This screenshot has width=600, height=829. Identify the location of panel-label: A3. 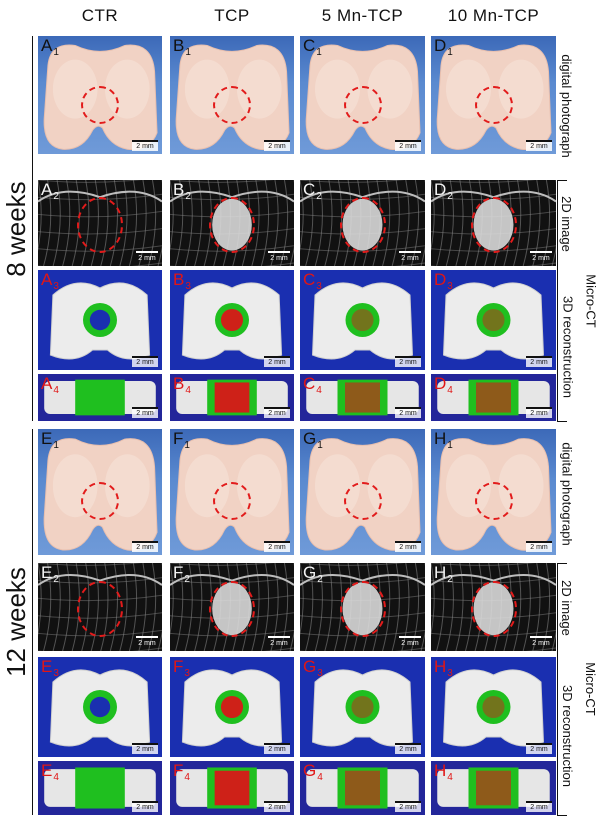
(50, 283).